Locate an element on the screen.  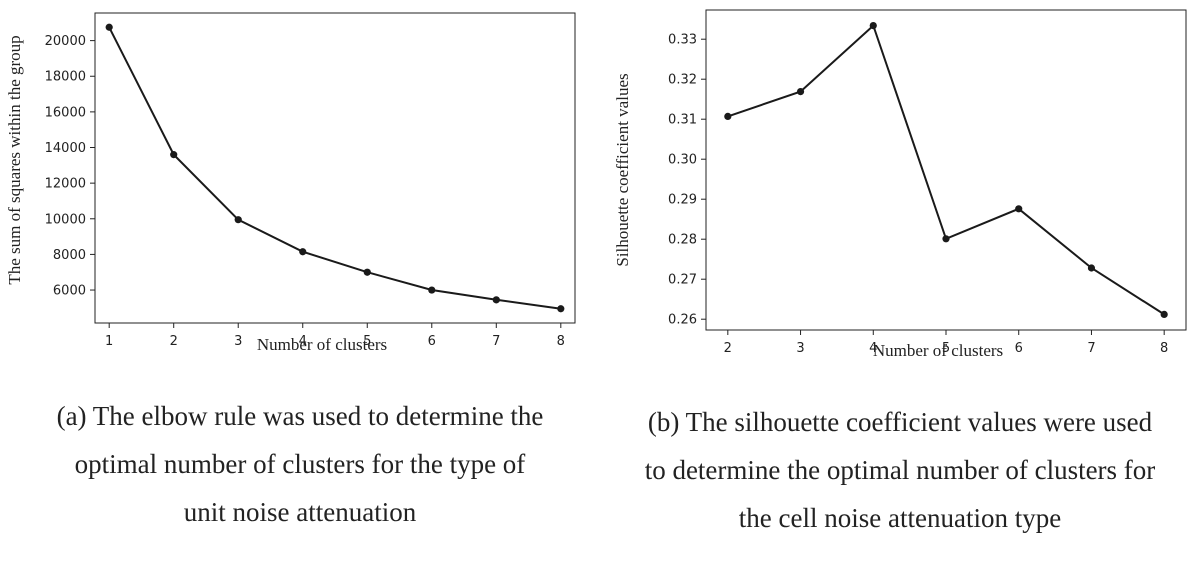
y-tick-label: 0.32 is located at coordinates (682, 80).